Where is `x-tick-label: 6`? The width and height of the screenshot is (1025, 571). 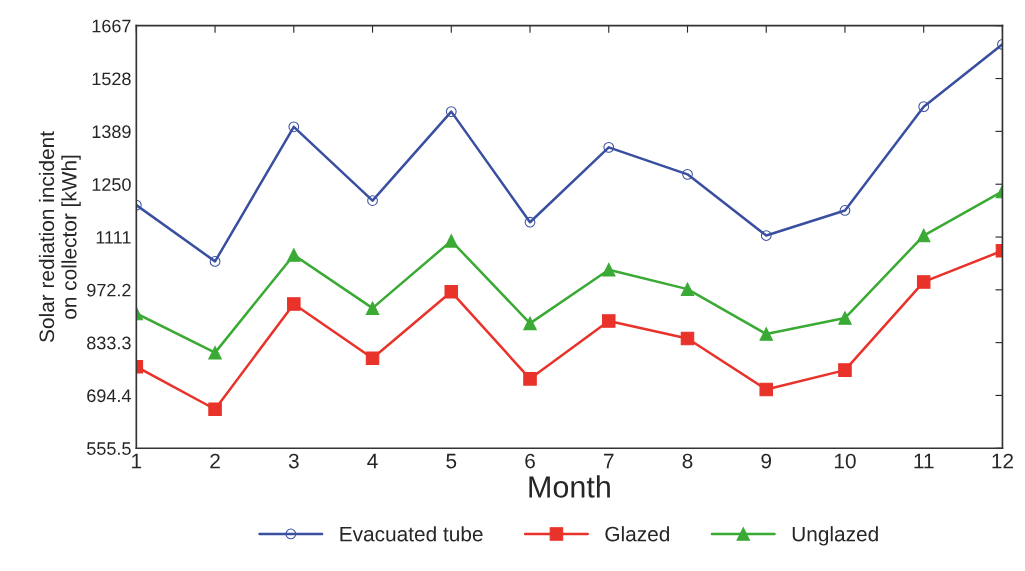
x-tick-label: 6 is located at coordinates (530, 461).